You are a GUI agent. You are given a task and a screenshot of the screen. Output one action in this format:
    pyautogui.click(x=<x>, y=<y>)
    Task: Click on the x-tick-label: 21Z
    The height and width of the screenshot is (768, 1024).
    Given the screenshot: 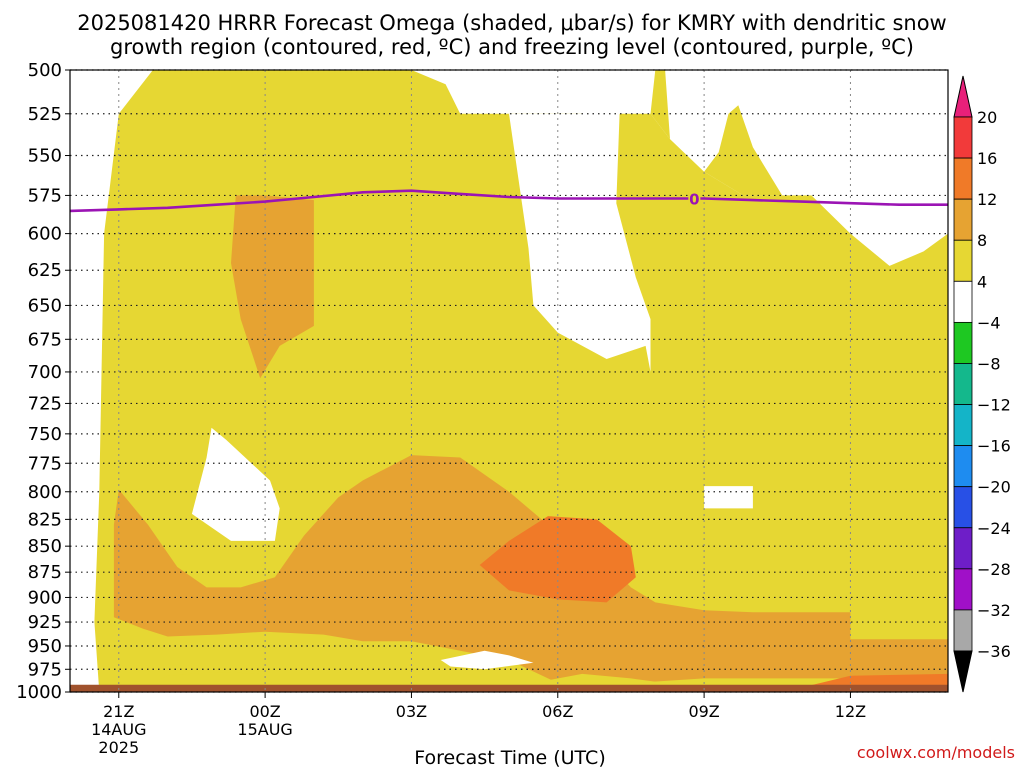 What is the action you would take?
    pyautogui.click(x=118, y=711)
    